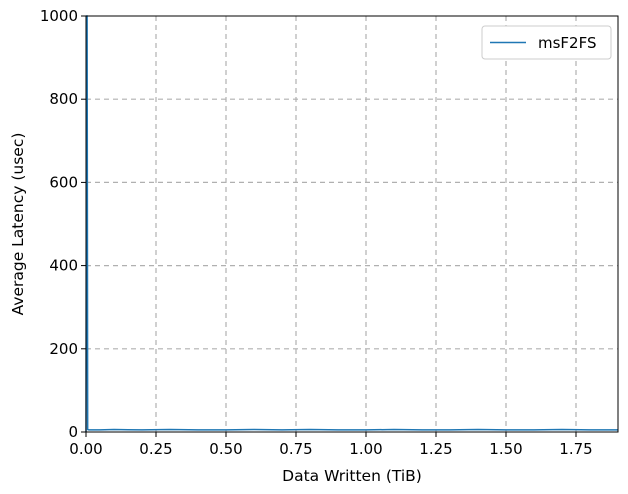 This screenshot has width=628, height=494. Describe the element at coordinates (352, 476) in the screenshot. I see `x-axis-label: Data Written (TiB)` at that location.